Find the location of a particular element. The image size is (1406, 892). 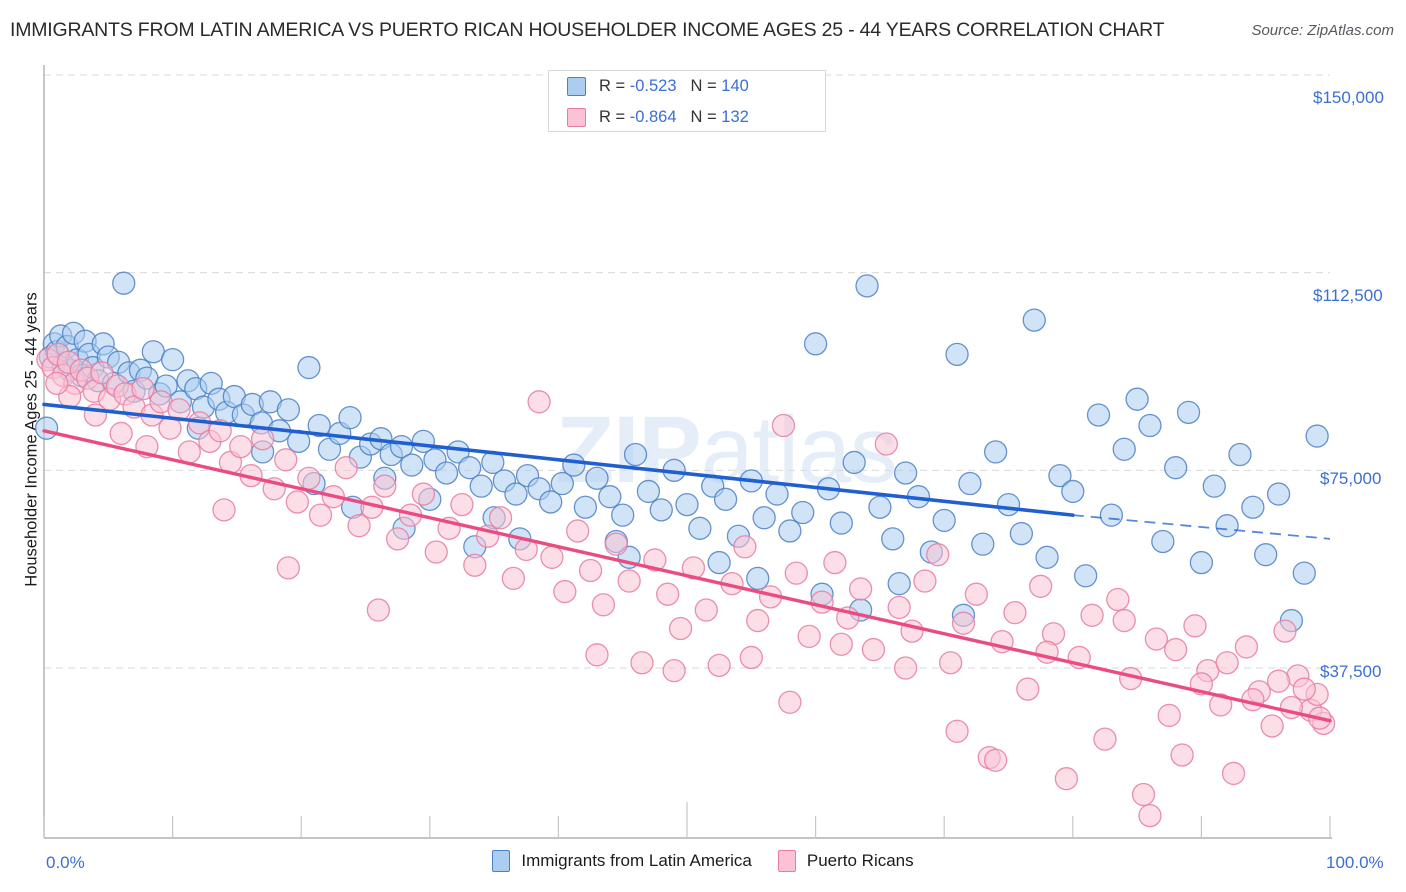

y-tick-label-150000: $150,000 is located at coordinates (1348, 97).